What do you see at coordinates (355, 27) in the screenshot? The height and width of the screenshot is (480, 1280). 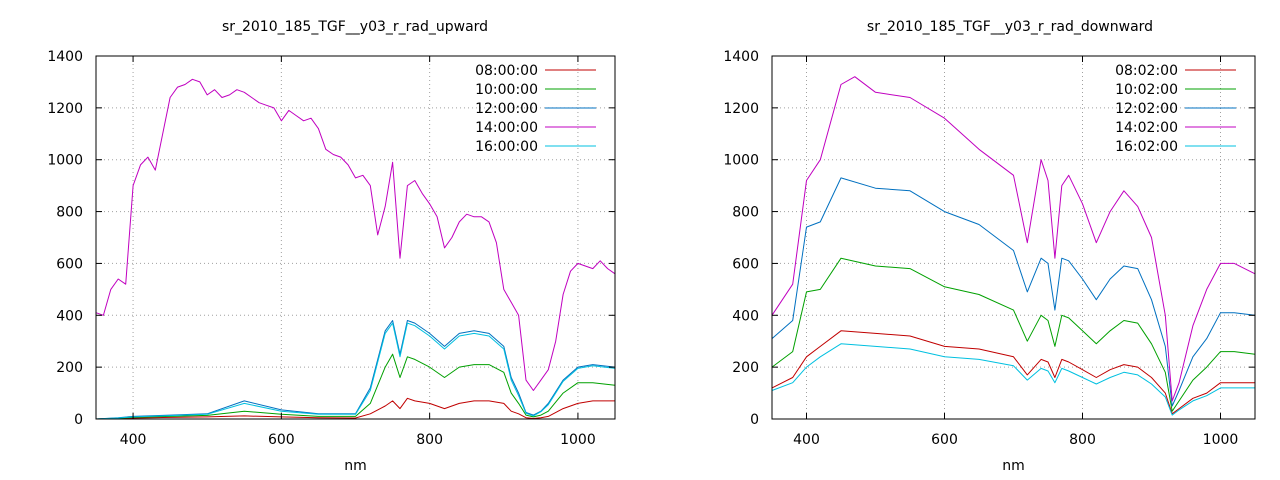 I see `chart-title: sr_2010_185_TGF__y03_r_rad_upward` at bounding box center [355, 27].